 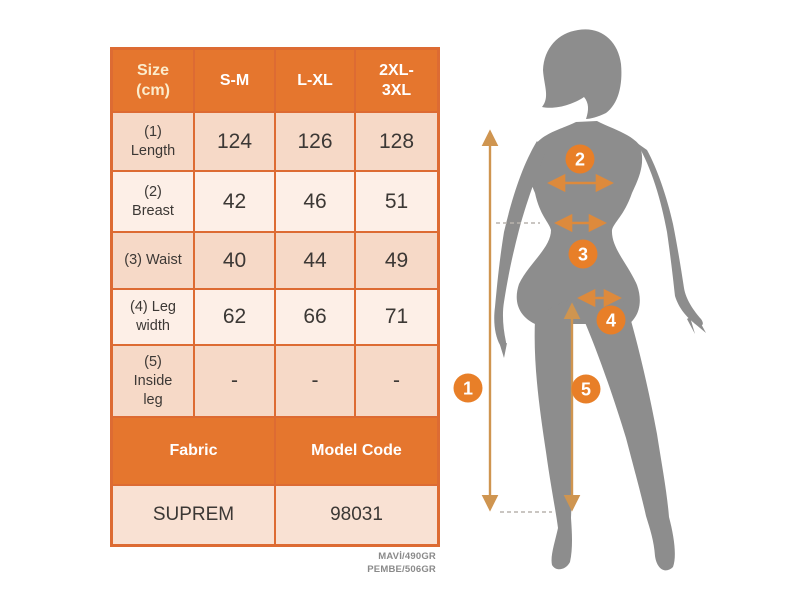 I want to click on cell-breast-2xl: 51, so click(x=396, y=201).